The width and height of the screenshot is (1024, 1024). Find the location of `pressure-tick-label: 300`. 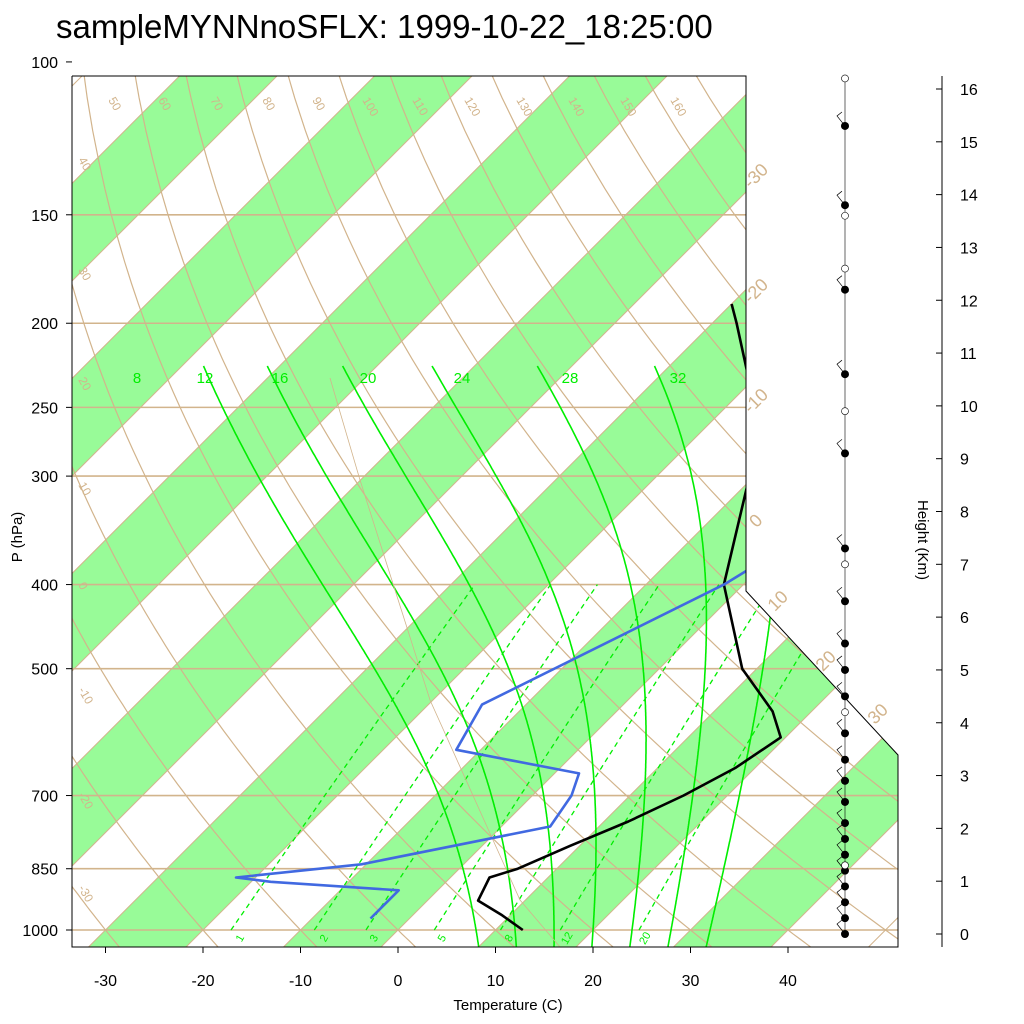

pressure-tick-label: 300 is located at coordinates (44, 477).